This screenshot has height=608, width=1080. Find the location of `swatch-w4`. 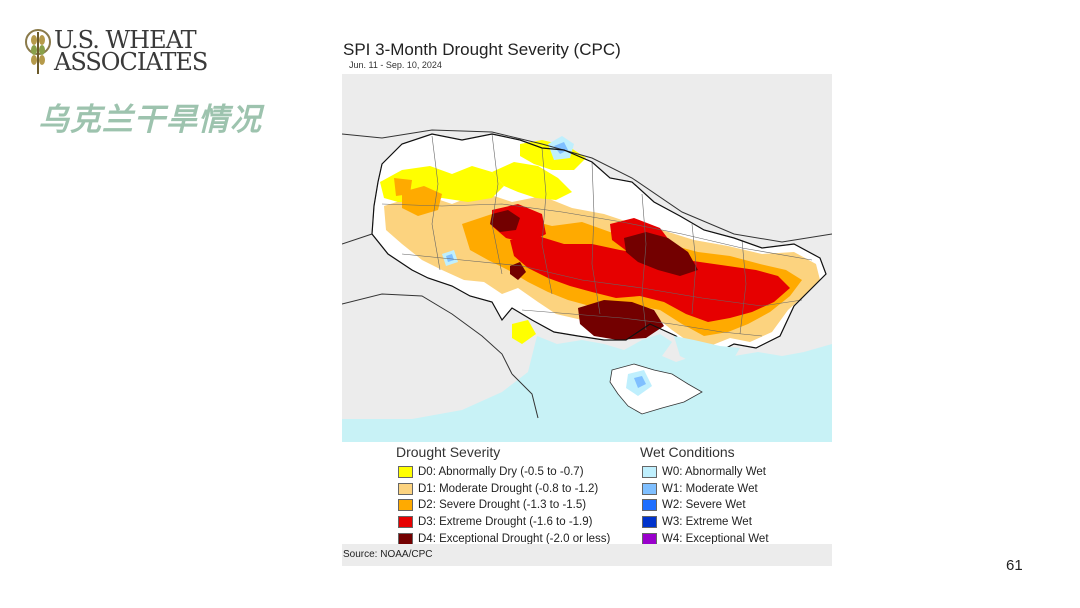

swatch-w4 is located at coordinates (649, 538).